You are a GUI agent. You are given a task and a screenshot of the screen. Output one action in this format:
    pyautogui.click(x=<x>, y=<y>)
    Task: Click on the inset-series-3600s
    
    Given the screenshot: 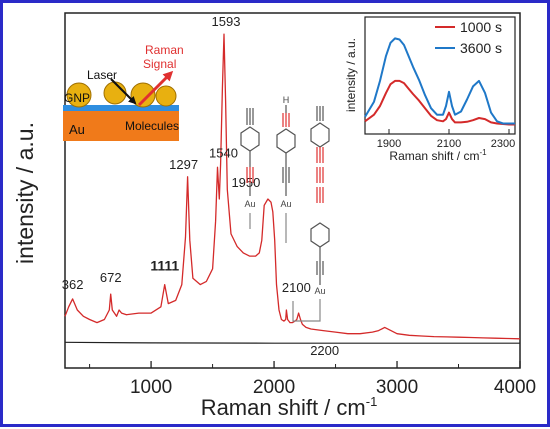 What is the action you would take?
    pyautogui.click(x=439, y=81)
    